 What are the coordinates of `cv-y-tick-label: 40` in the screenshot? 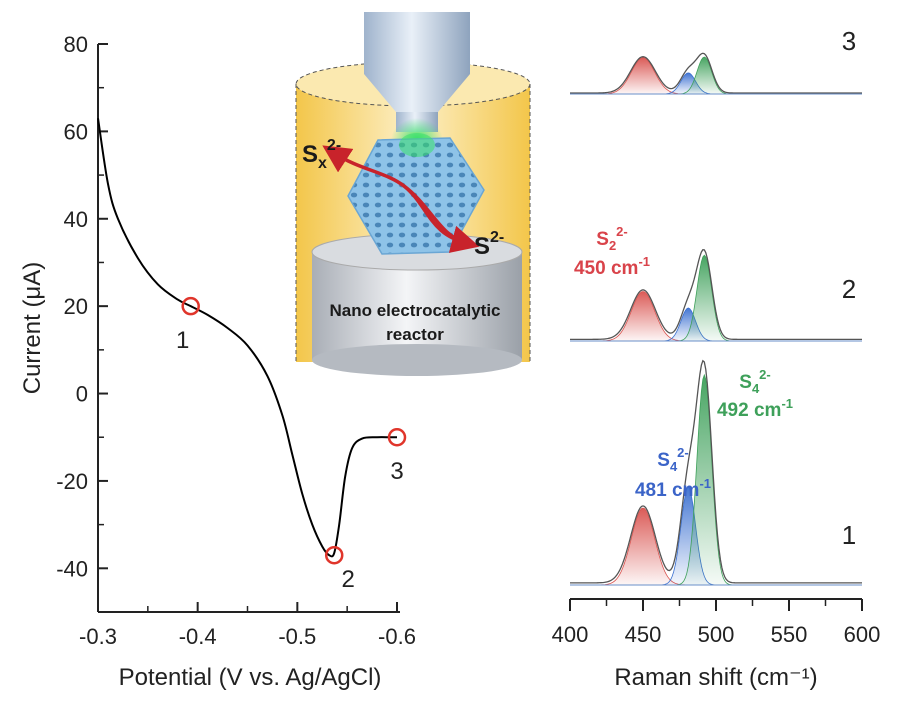 It's located at (76, 219).